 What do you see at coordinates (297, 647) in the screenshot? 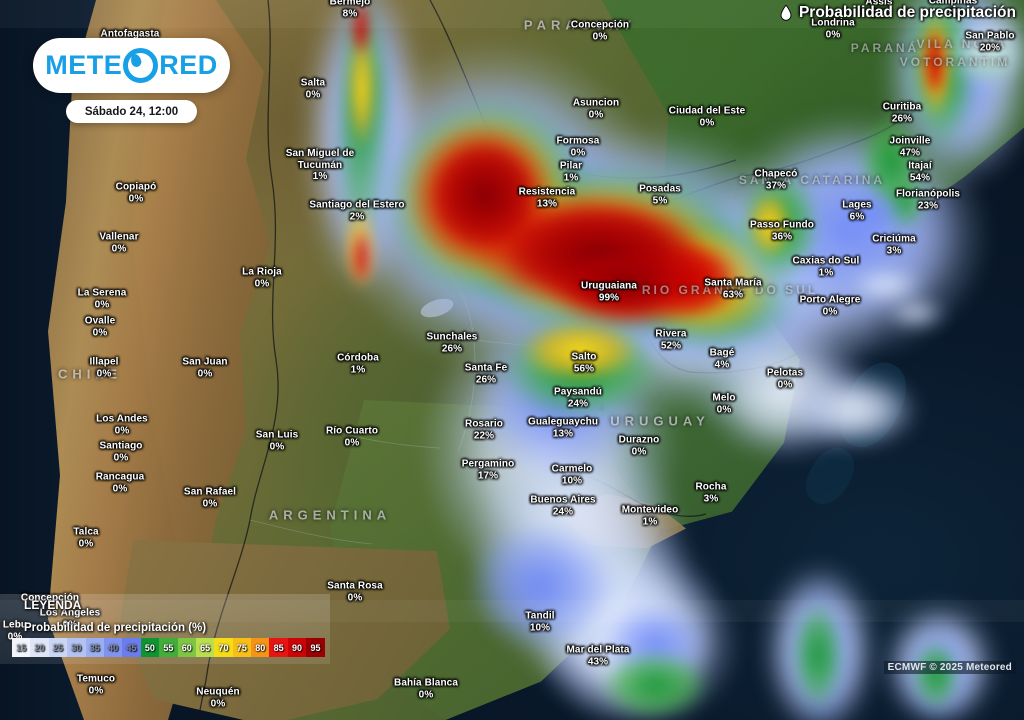
I see `legend-stop: 90` at bounding box center [297, 647].